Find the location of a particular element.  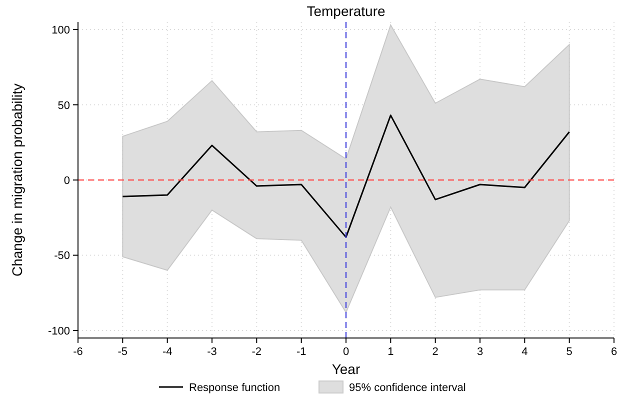

x-tick-label: 0 is located at coordinates (346, 352).